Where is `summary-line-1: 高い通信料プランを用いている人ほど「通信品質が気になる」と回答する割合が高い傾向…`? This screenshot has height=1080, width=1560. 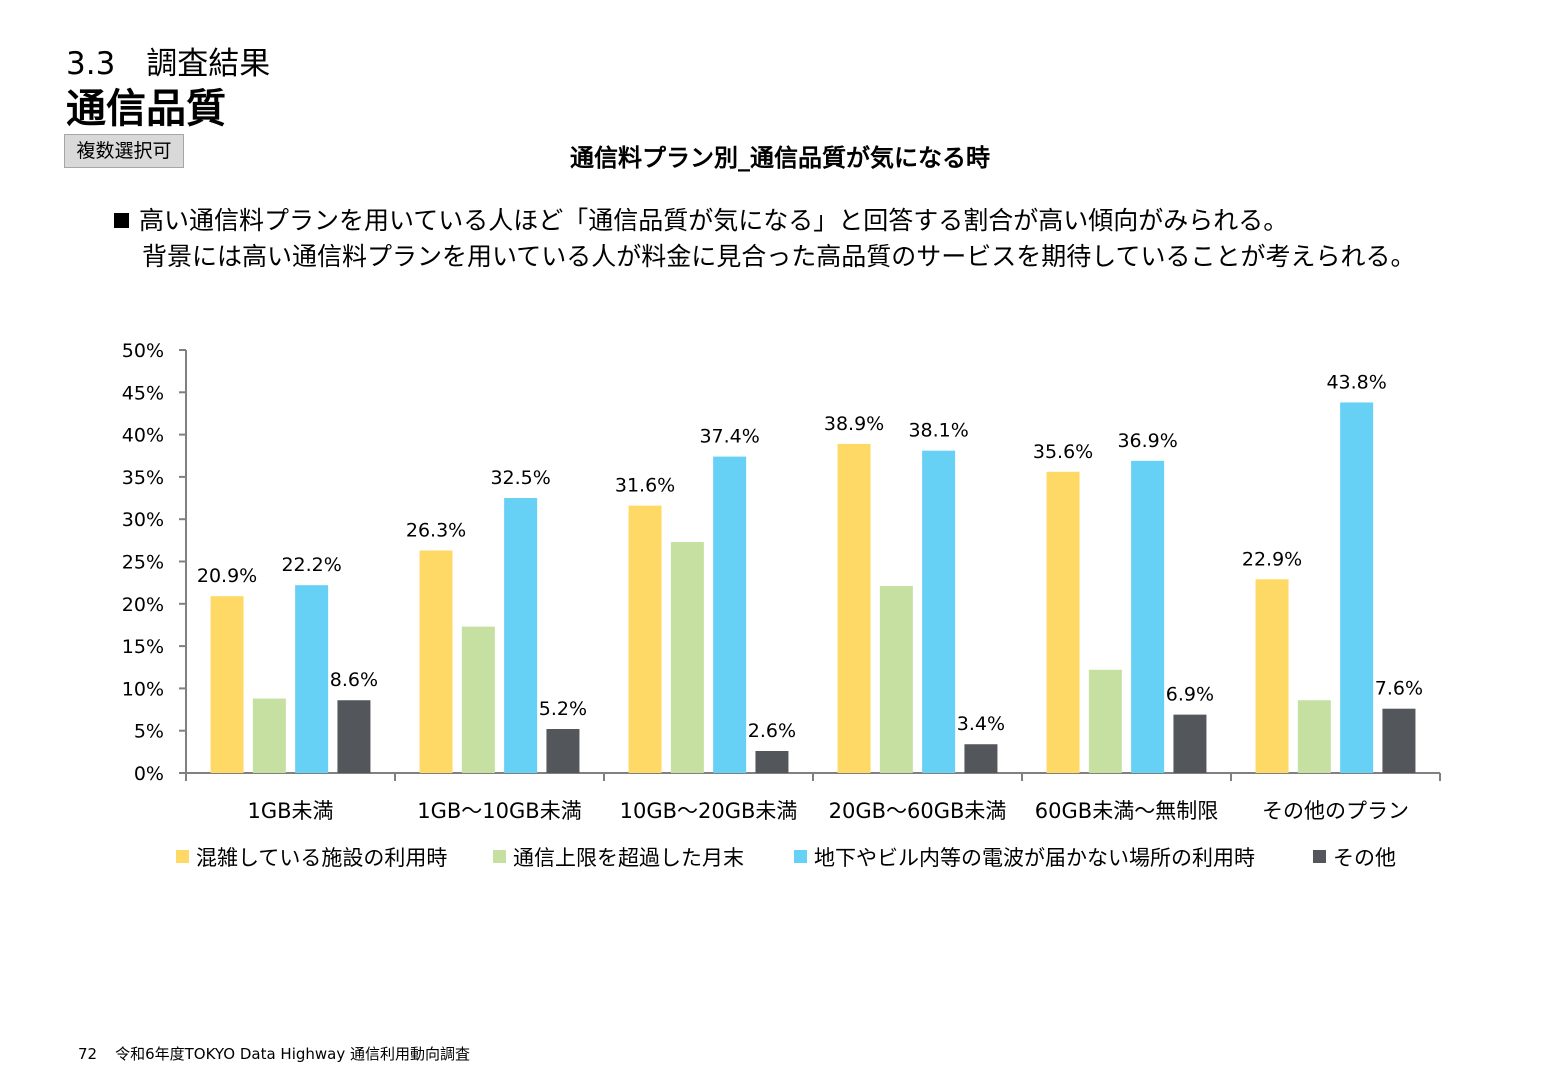
summary-line-1: 高い通信料プランを用いている人ほど「通信品質が気になる」と回答する割合が高い傾向… is located at coordinates (765, 221).